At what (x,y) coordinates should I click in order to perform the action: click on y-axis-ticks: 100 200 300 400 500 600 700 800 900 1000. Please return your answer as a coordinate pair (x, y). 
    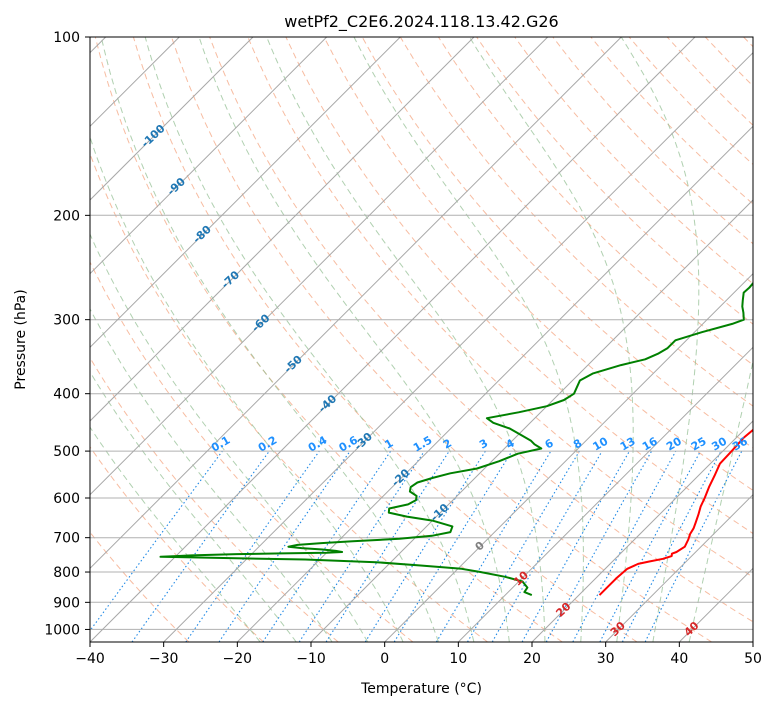
    Looking at the image, I should click on (67, 334).